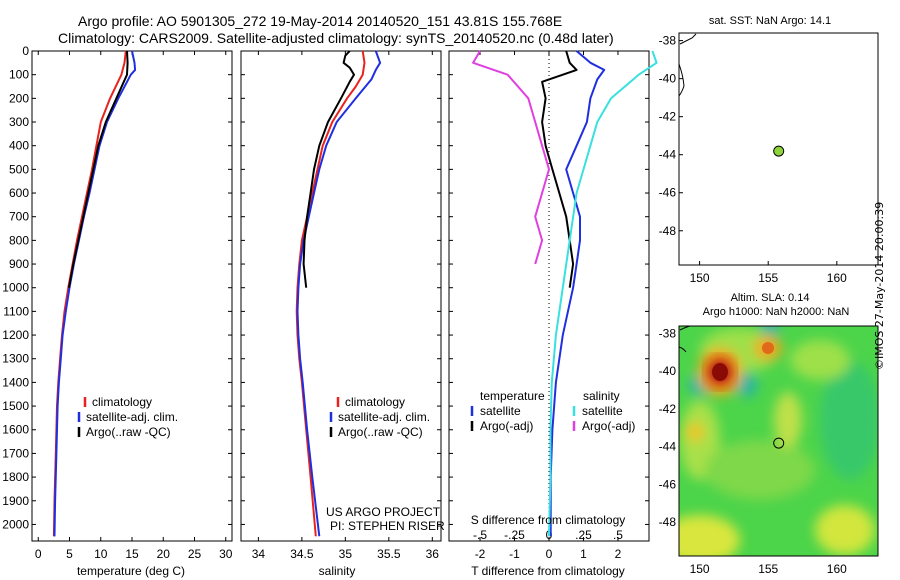  Describe the element at coordinates (548, 571) in the screenshot. I see `difference-xlabel: T difference from climatology` at that location.